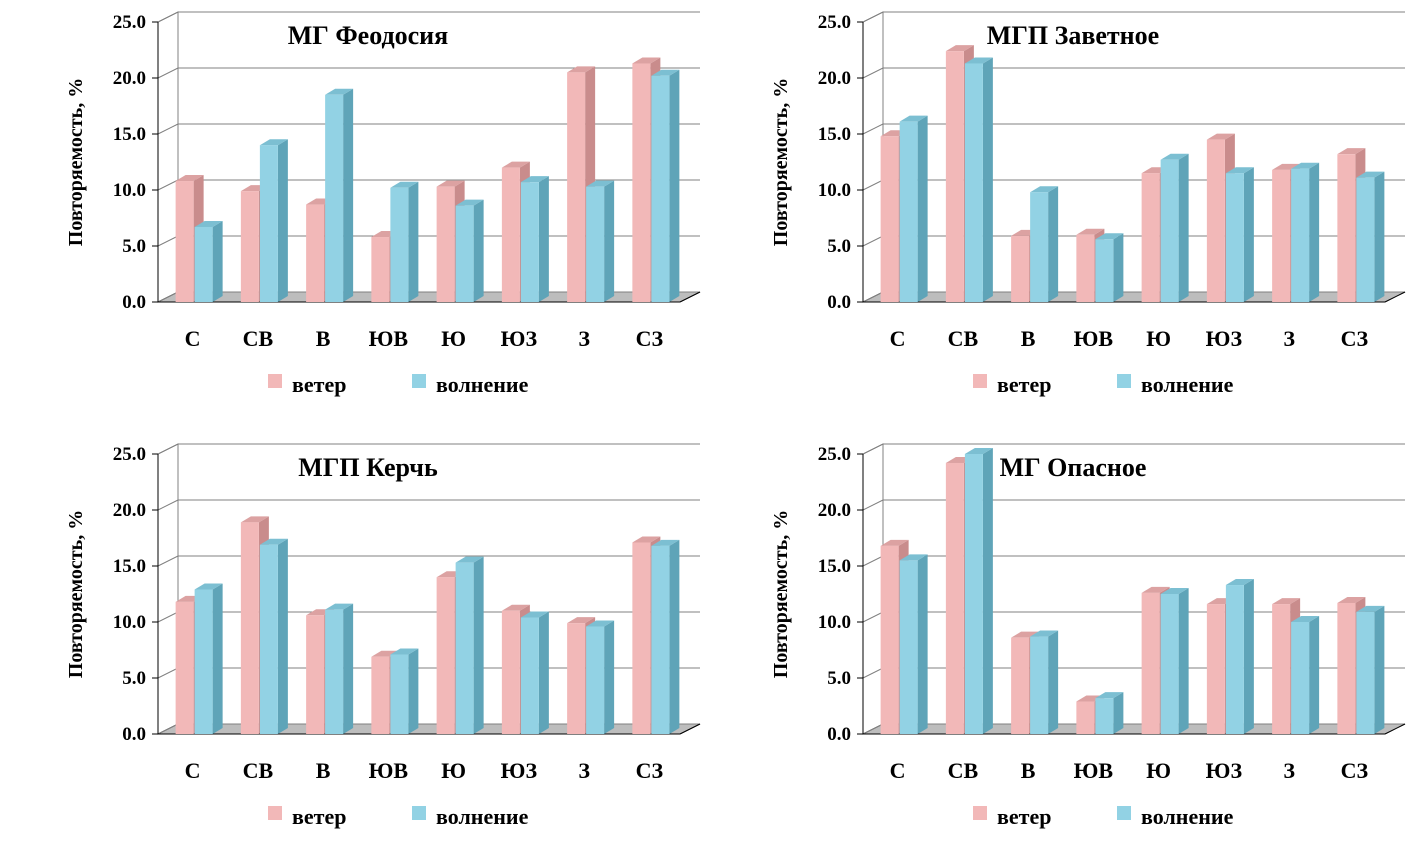 The image size is (1415, 864). Describe the element at coordinates (1158, 770) in the screenshot. I see `x-tick-label: Ю` at that location.